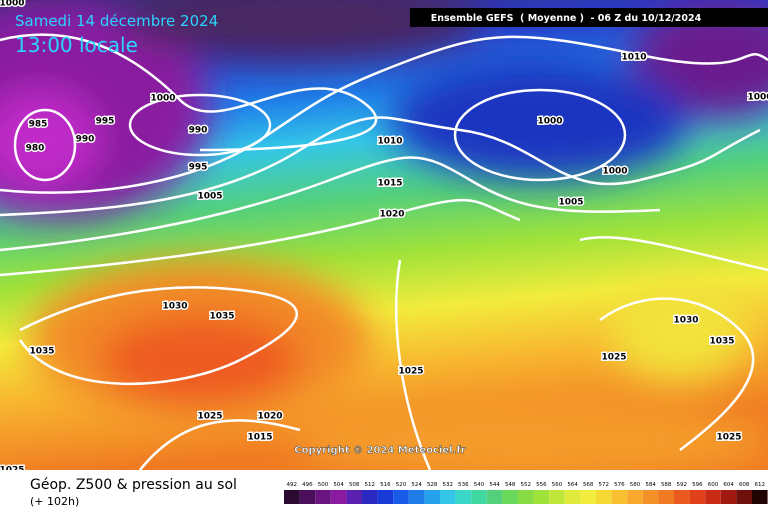 The height and width of the screenshot is (512, 768). I want to click on scale-label: 604, so click(728, 485).